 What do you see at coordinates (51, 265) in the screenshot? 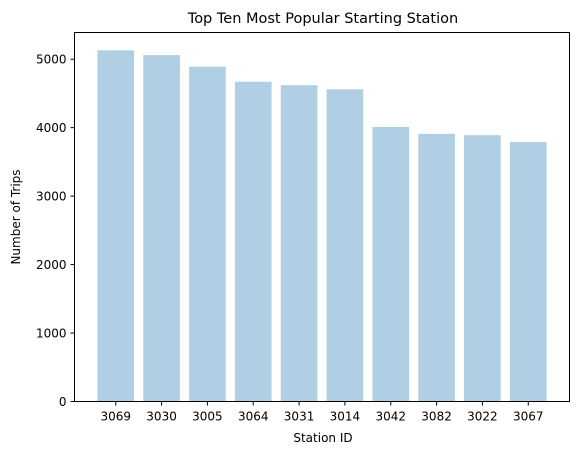
I see `y-tick-label: 2000` at bounding box center [51, 265].